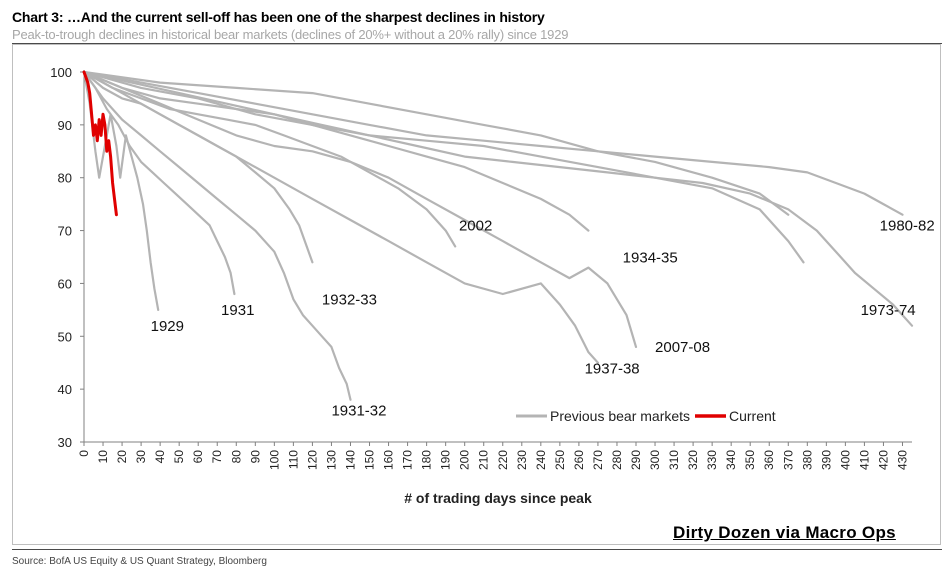 This screenshot has width=950, height=569. I want to click on series-label-1929: 1929, so click(167, 326).